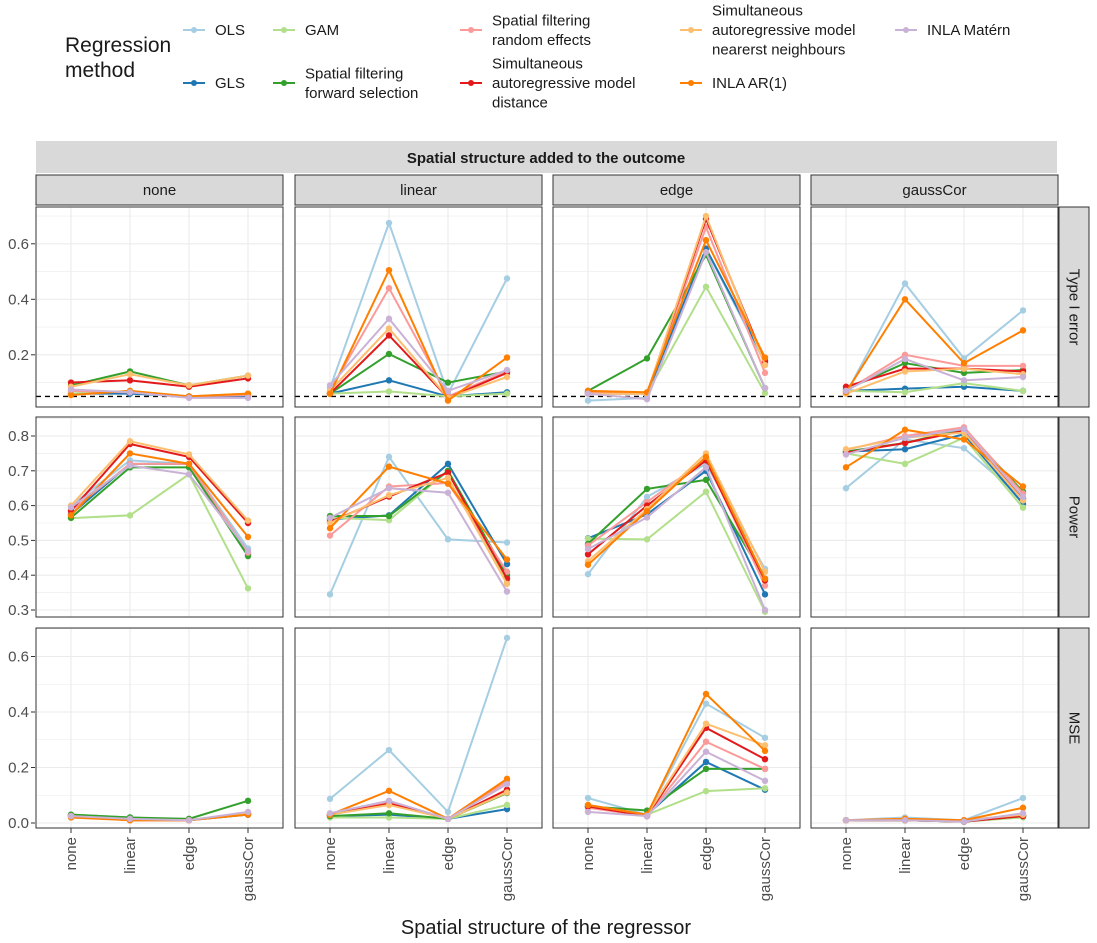  What do you see at coordinates (361, 93) in the screenshot?
I see `legend-label: forward selection` at bounding box center [361, 93].